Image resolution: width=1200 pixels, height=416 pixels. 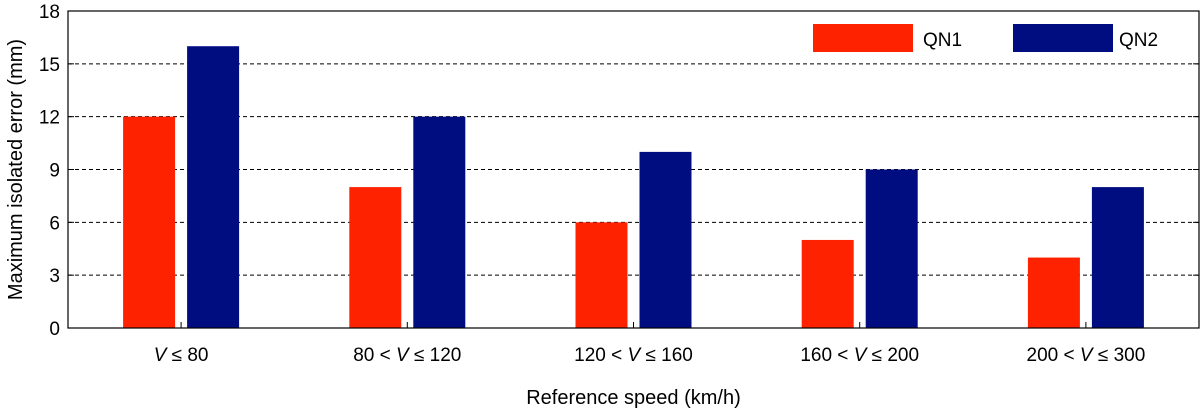 What do you see at coordinates (942, 40) in the screenshot?
I see `legend-label-qn1: QN1` at bounding box center [942, 40].